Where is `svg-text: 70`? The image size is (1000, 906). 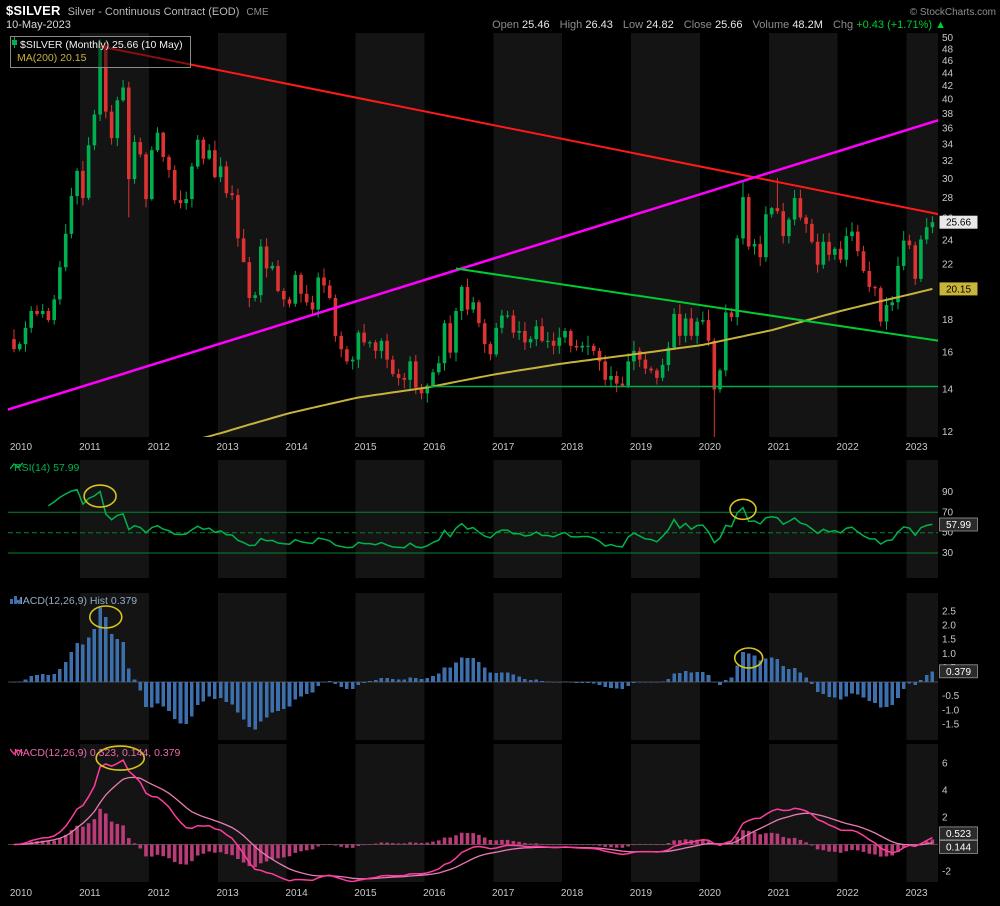 svg-text: 70 is located at coordinates (948, 512).